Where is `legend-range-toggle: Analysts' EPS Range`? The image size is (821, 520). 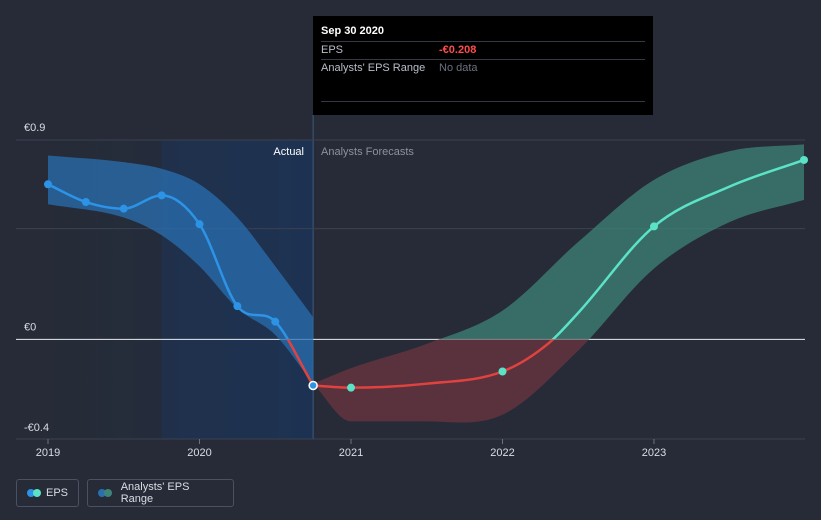
legend-range-toggle: Analysts' EPS Range is located at coordinates (160, 493).